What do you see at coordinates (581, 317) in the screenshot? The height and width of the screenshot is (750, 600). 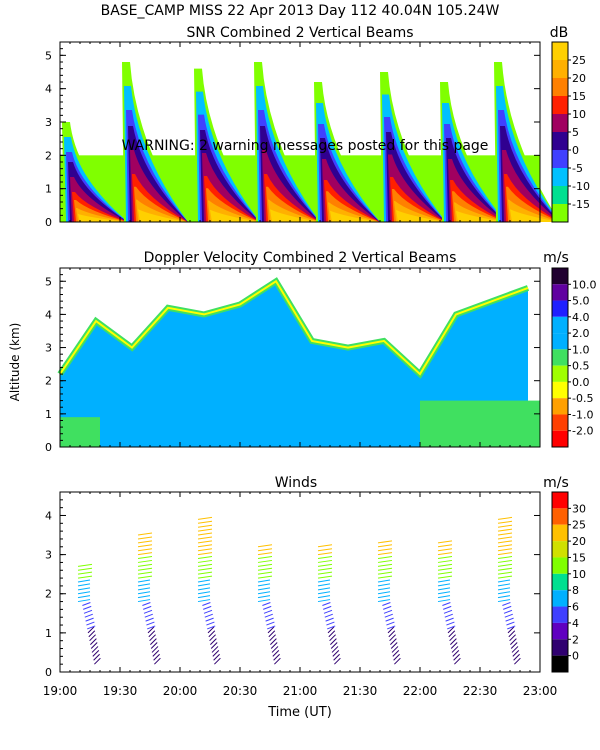 I see `doppler-colorbar-label: 4.0` at bounding box center [581, 317].